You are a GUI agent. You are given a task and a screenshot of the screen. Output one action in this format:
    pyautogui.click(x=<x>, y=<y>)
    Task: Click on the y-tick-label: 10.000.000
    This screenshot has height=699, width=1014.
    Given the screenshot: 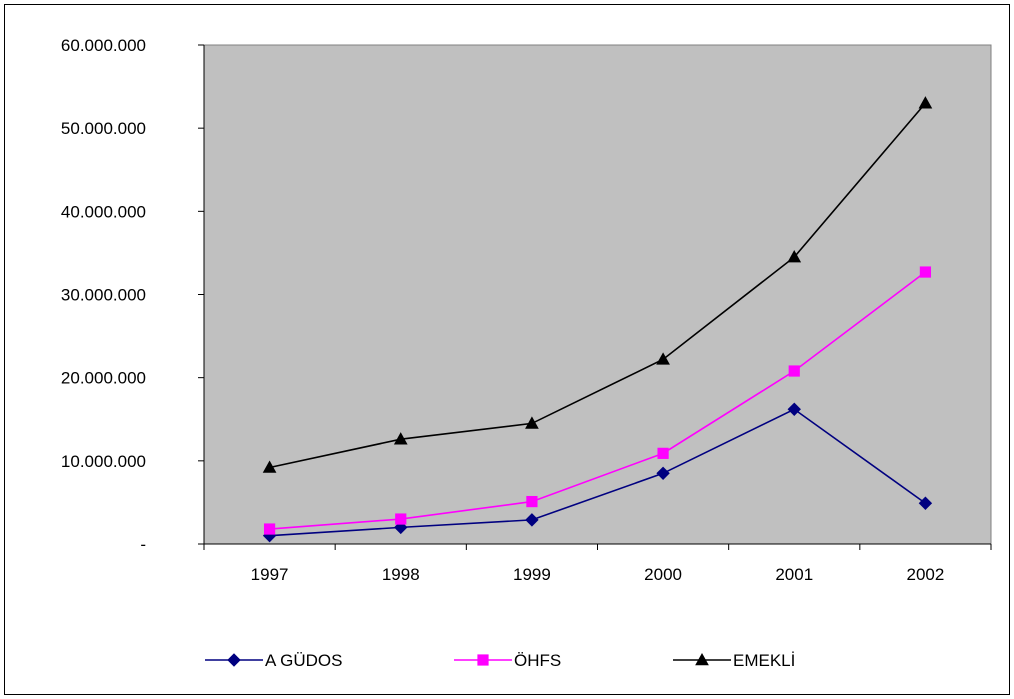 What is the action you would take?
    pyautogui.click(x=103, y=461)
    